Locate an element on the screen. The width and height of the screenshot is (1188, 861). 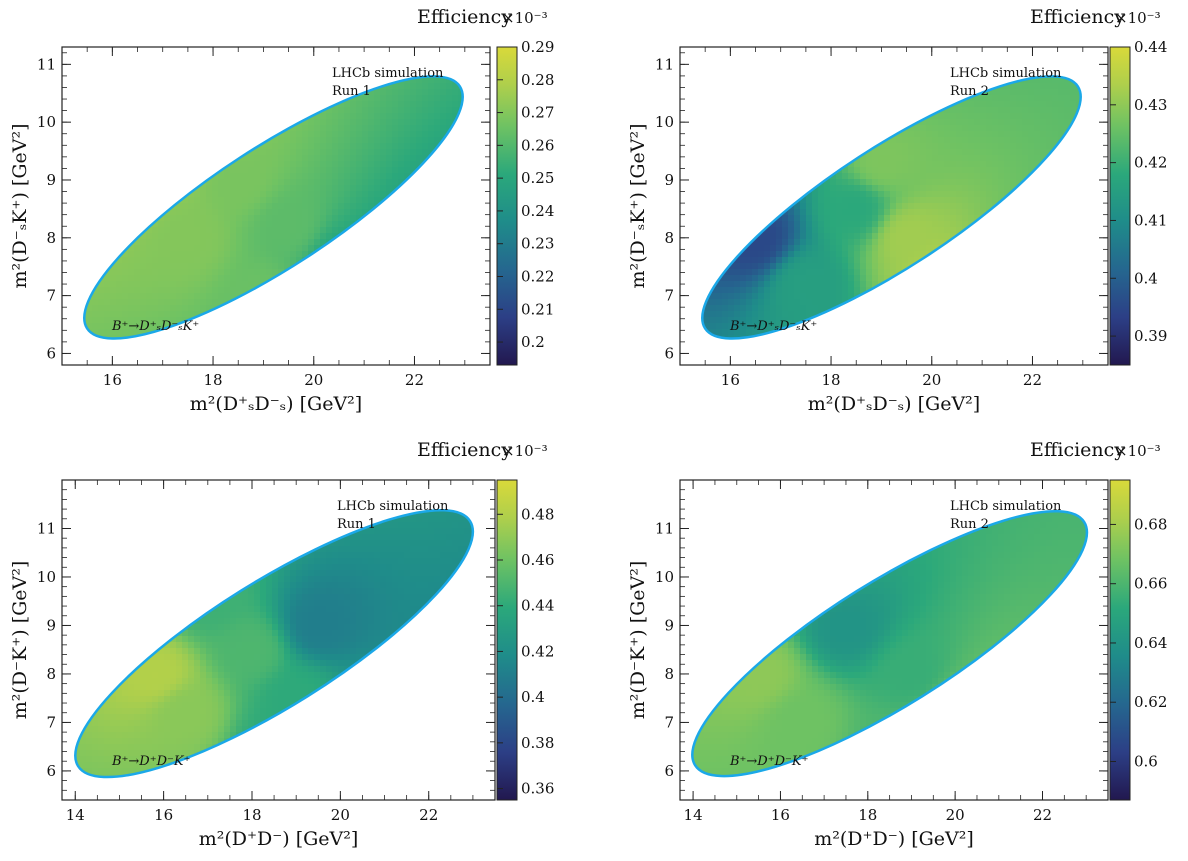
colorbar-tick-label: 0.62 is located at coordinates (1150, 702).